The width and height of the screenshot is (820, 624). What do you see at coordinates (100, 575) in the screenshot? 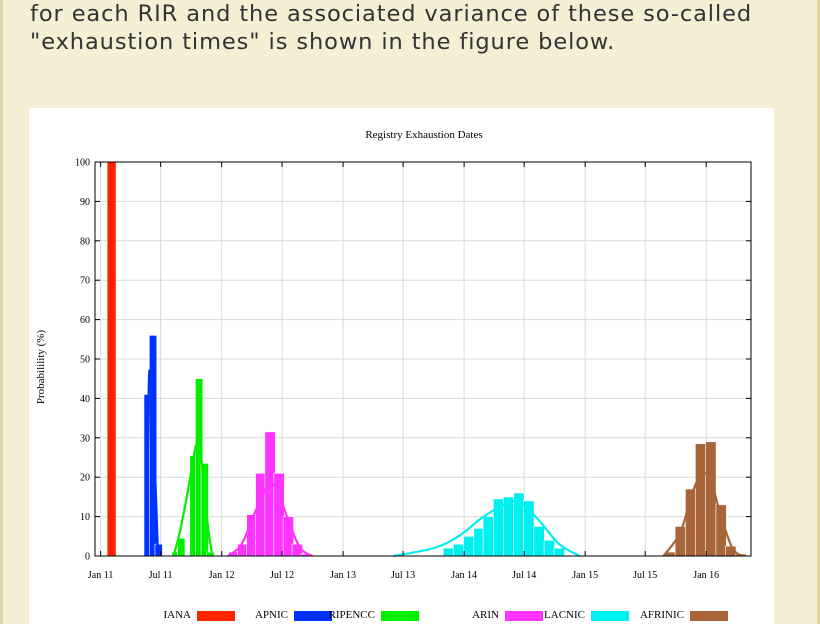
I see `x-tick-label: Jan 11` at bounding box center [100, 575].